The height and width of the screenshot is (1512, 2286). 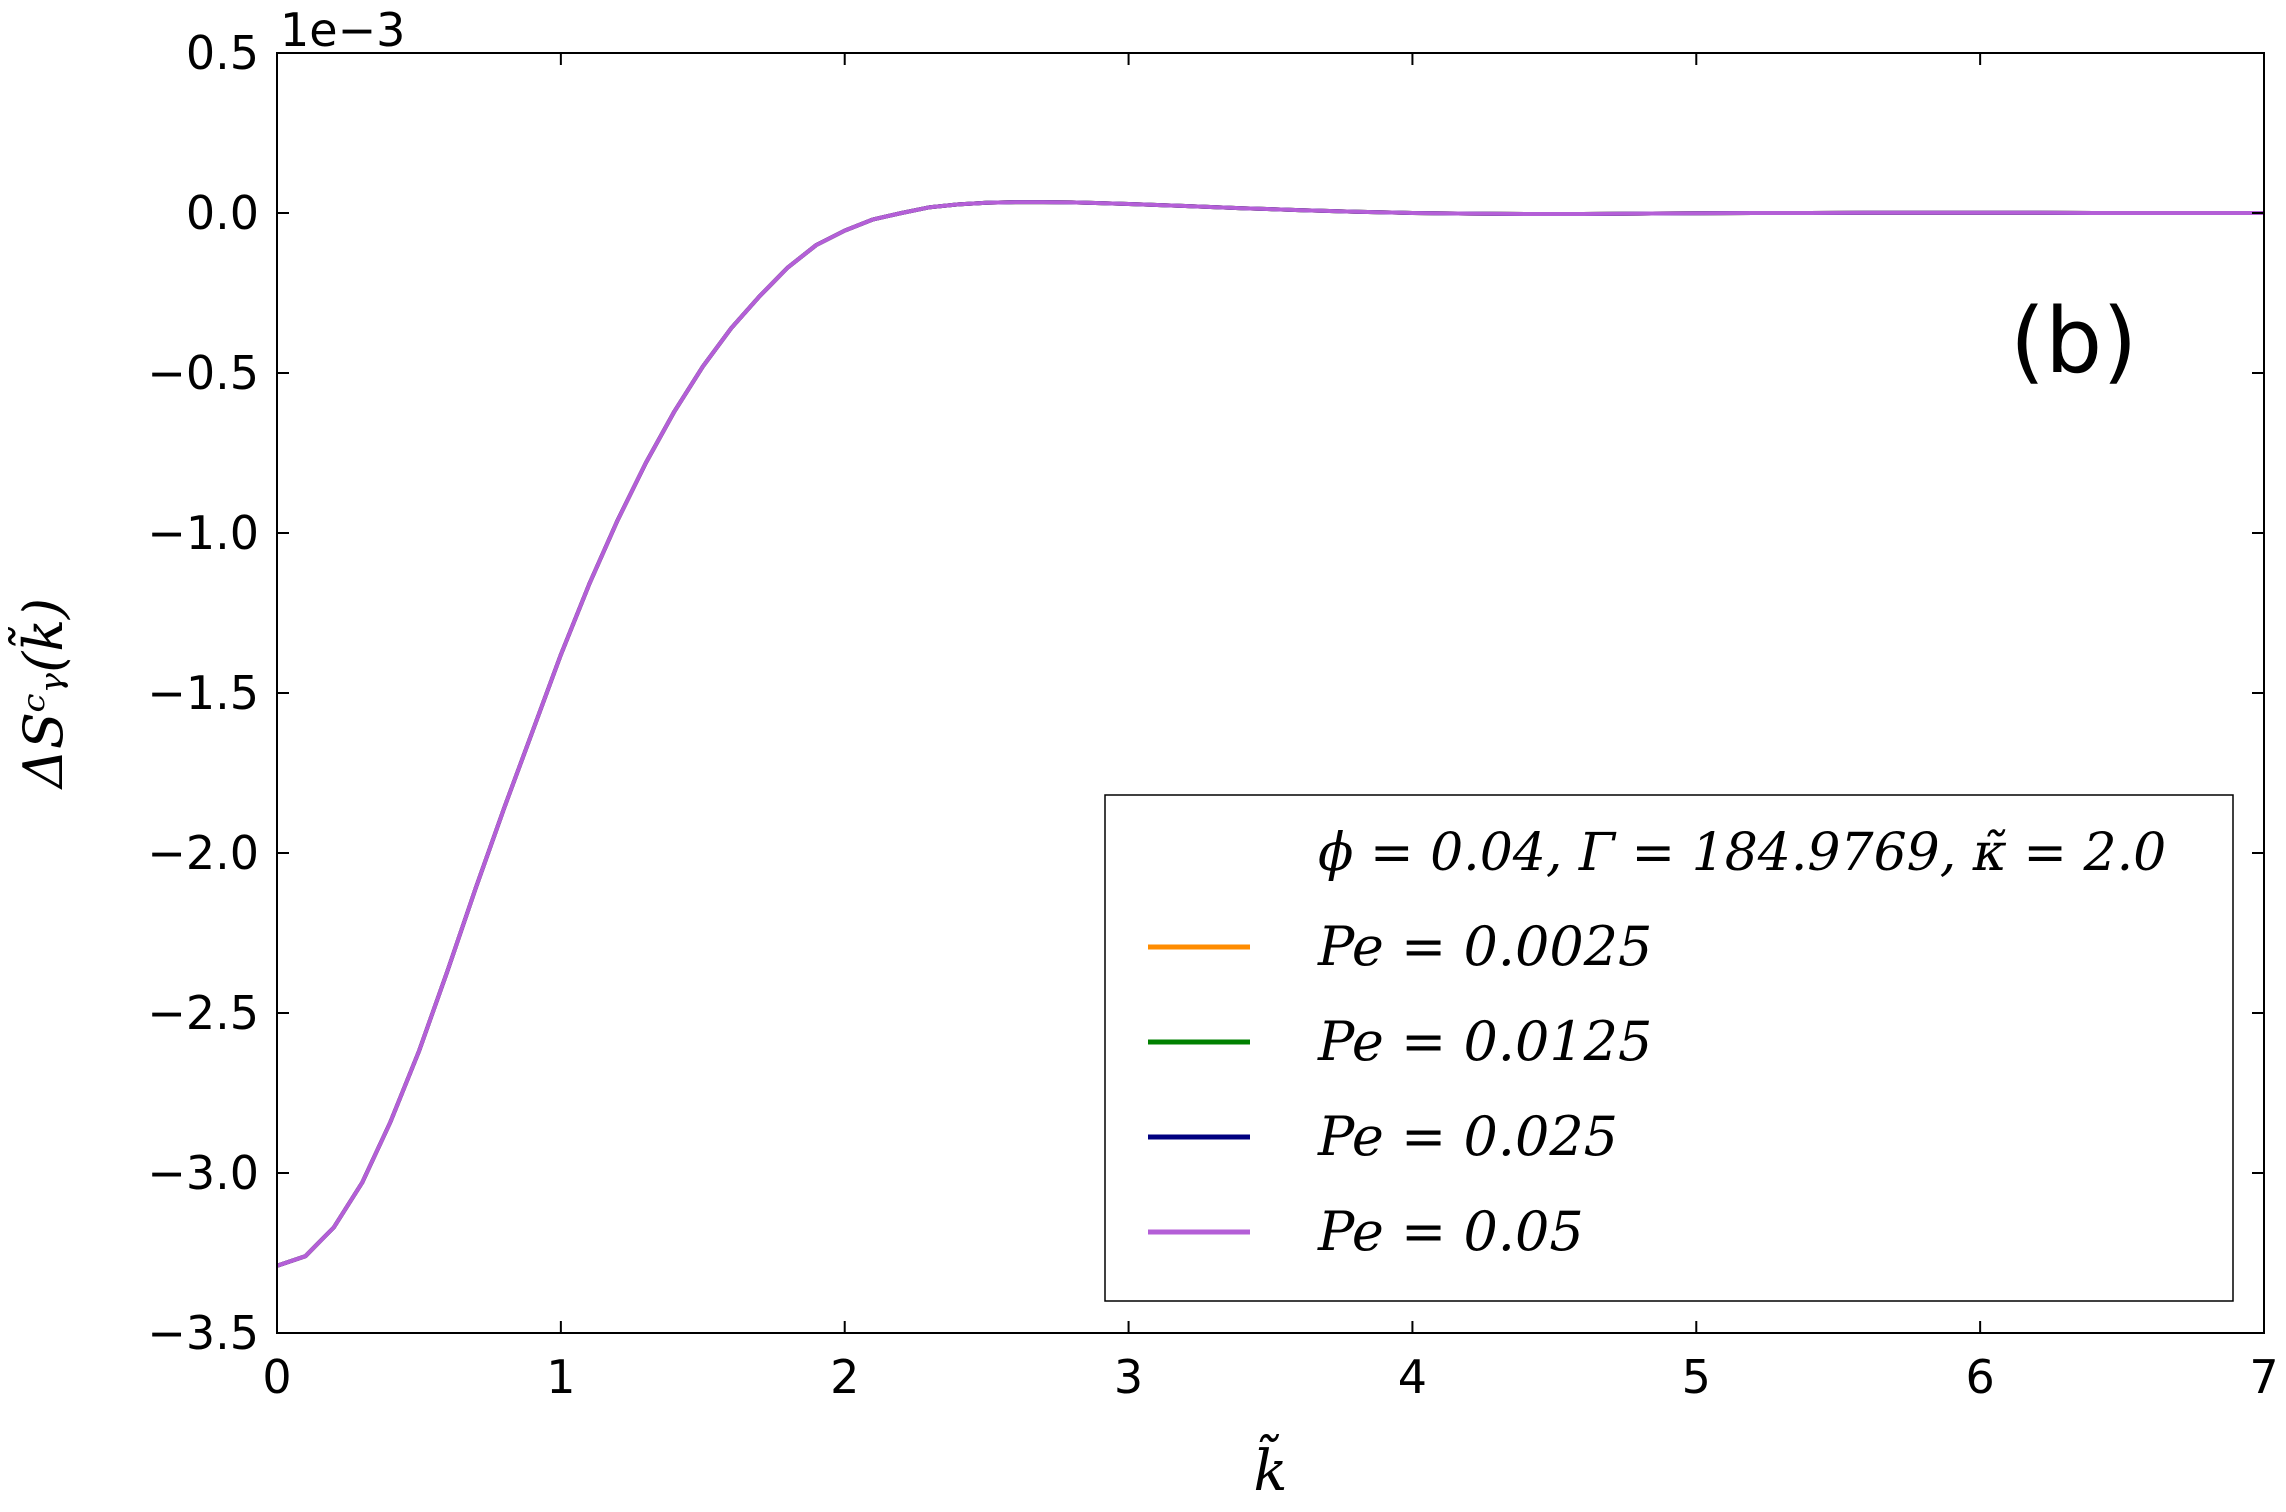 What do you see at coordinates (342, 30) in the screenshot?
I see `y-offset-text: 1e−3` at bounding box center [342, 30].